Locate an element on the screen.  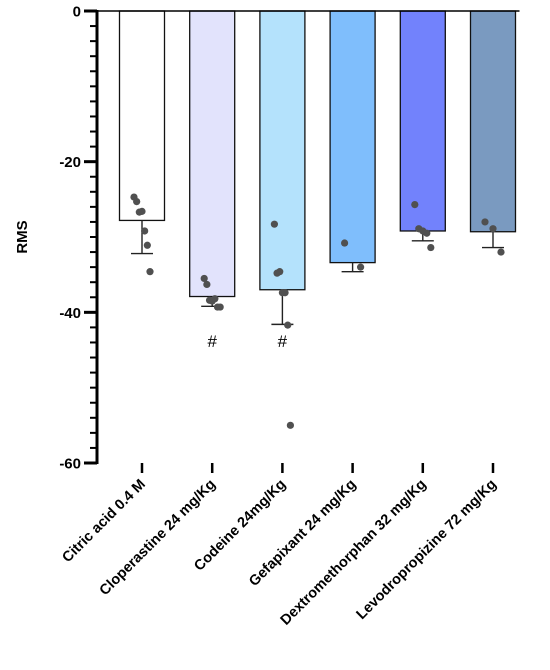
y-axis-label: RMS is located at coordinates (22, 236).